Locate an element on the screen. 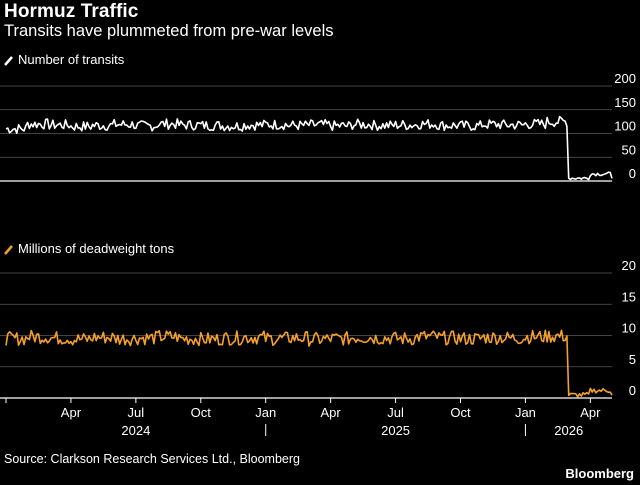 The image size is (640, 485). legend-swatch-tons is located at coordinates (8, 250).